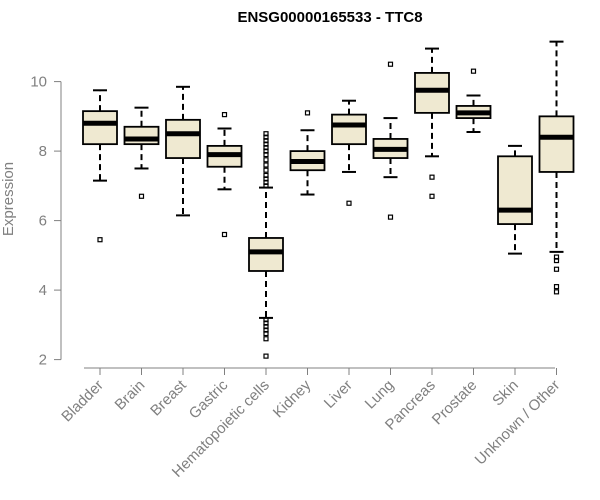  What do you see at coordinates (82, 401) in the screenshot?
I see `x-tick-label: Bladder` at bounding box center [82, 401].